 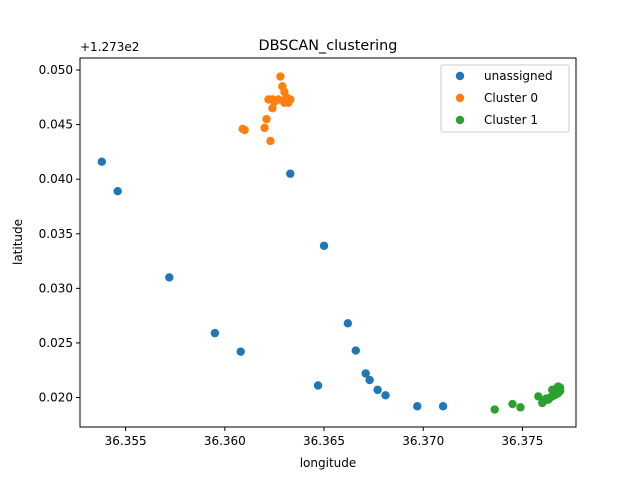 I want to click on y-tick-label: 0.050, so click(x=56, y=70).